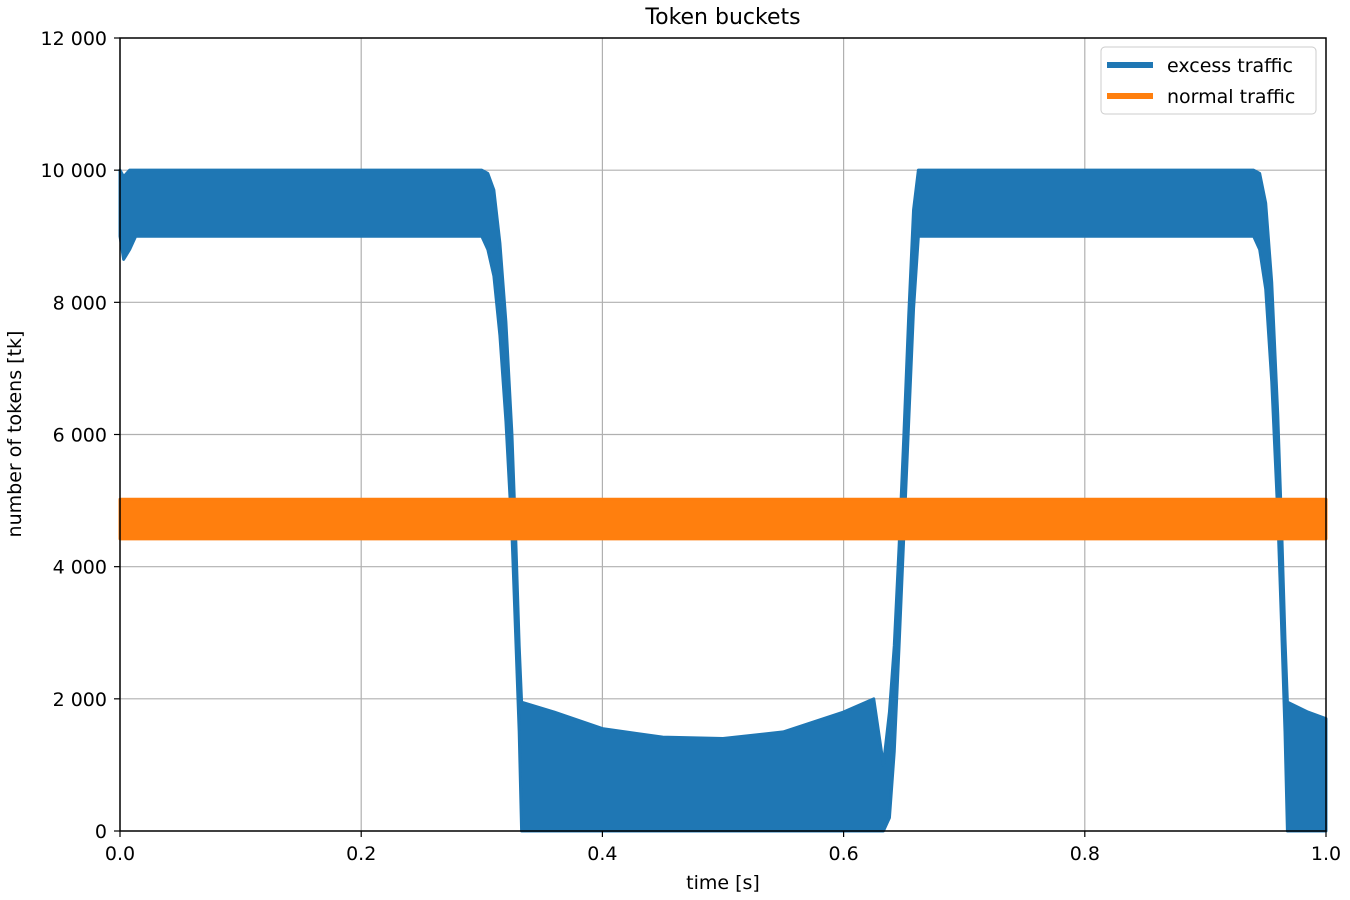 Image resolution: width=1350 pixels, height=900 pixels. I want to click on x-tick-label: 0.6, so click(843, 854).